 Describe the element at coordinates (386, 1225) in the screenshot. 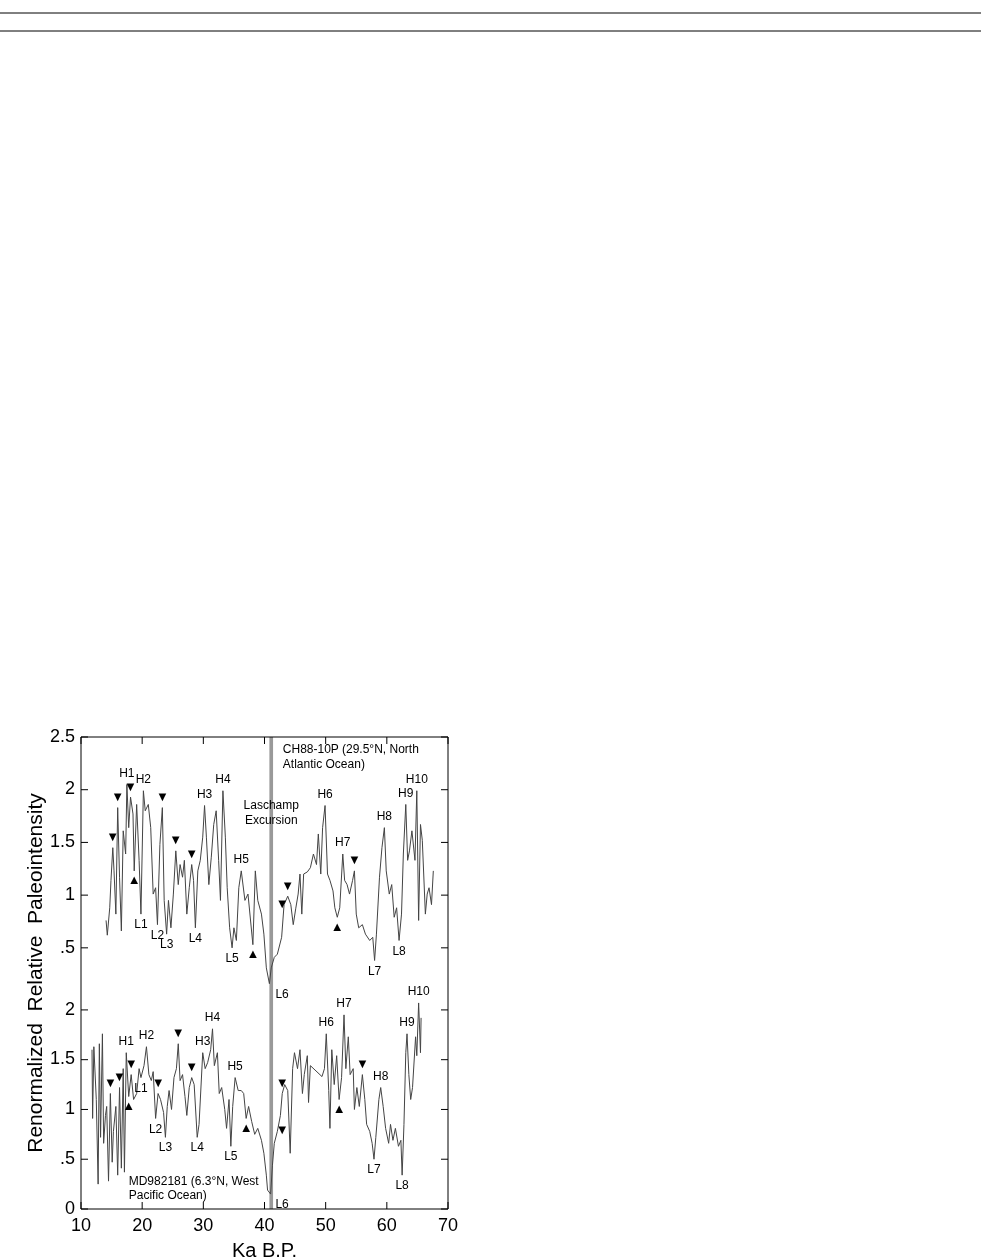

I see `x-tick-label: 60` at that location.